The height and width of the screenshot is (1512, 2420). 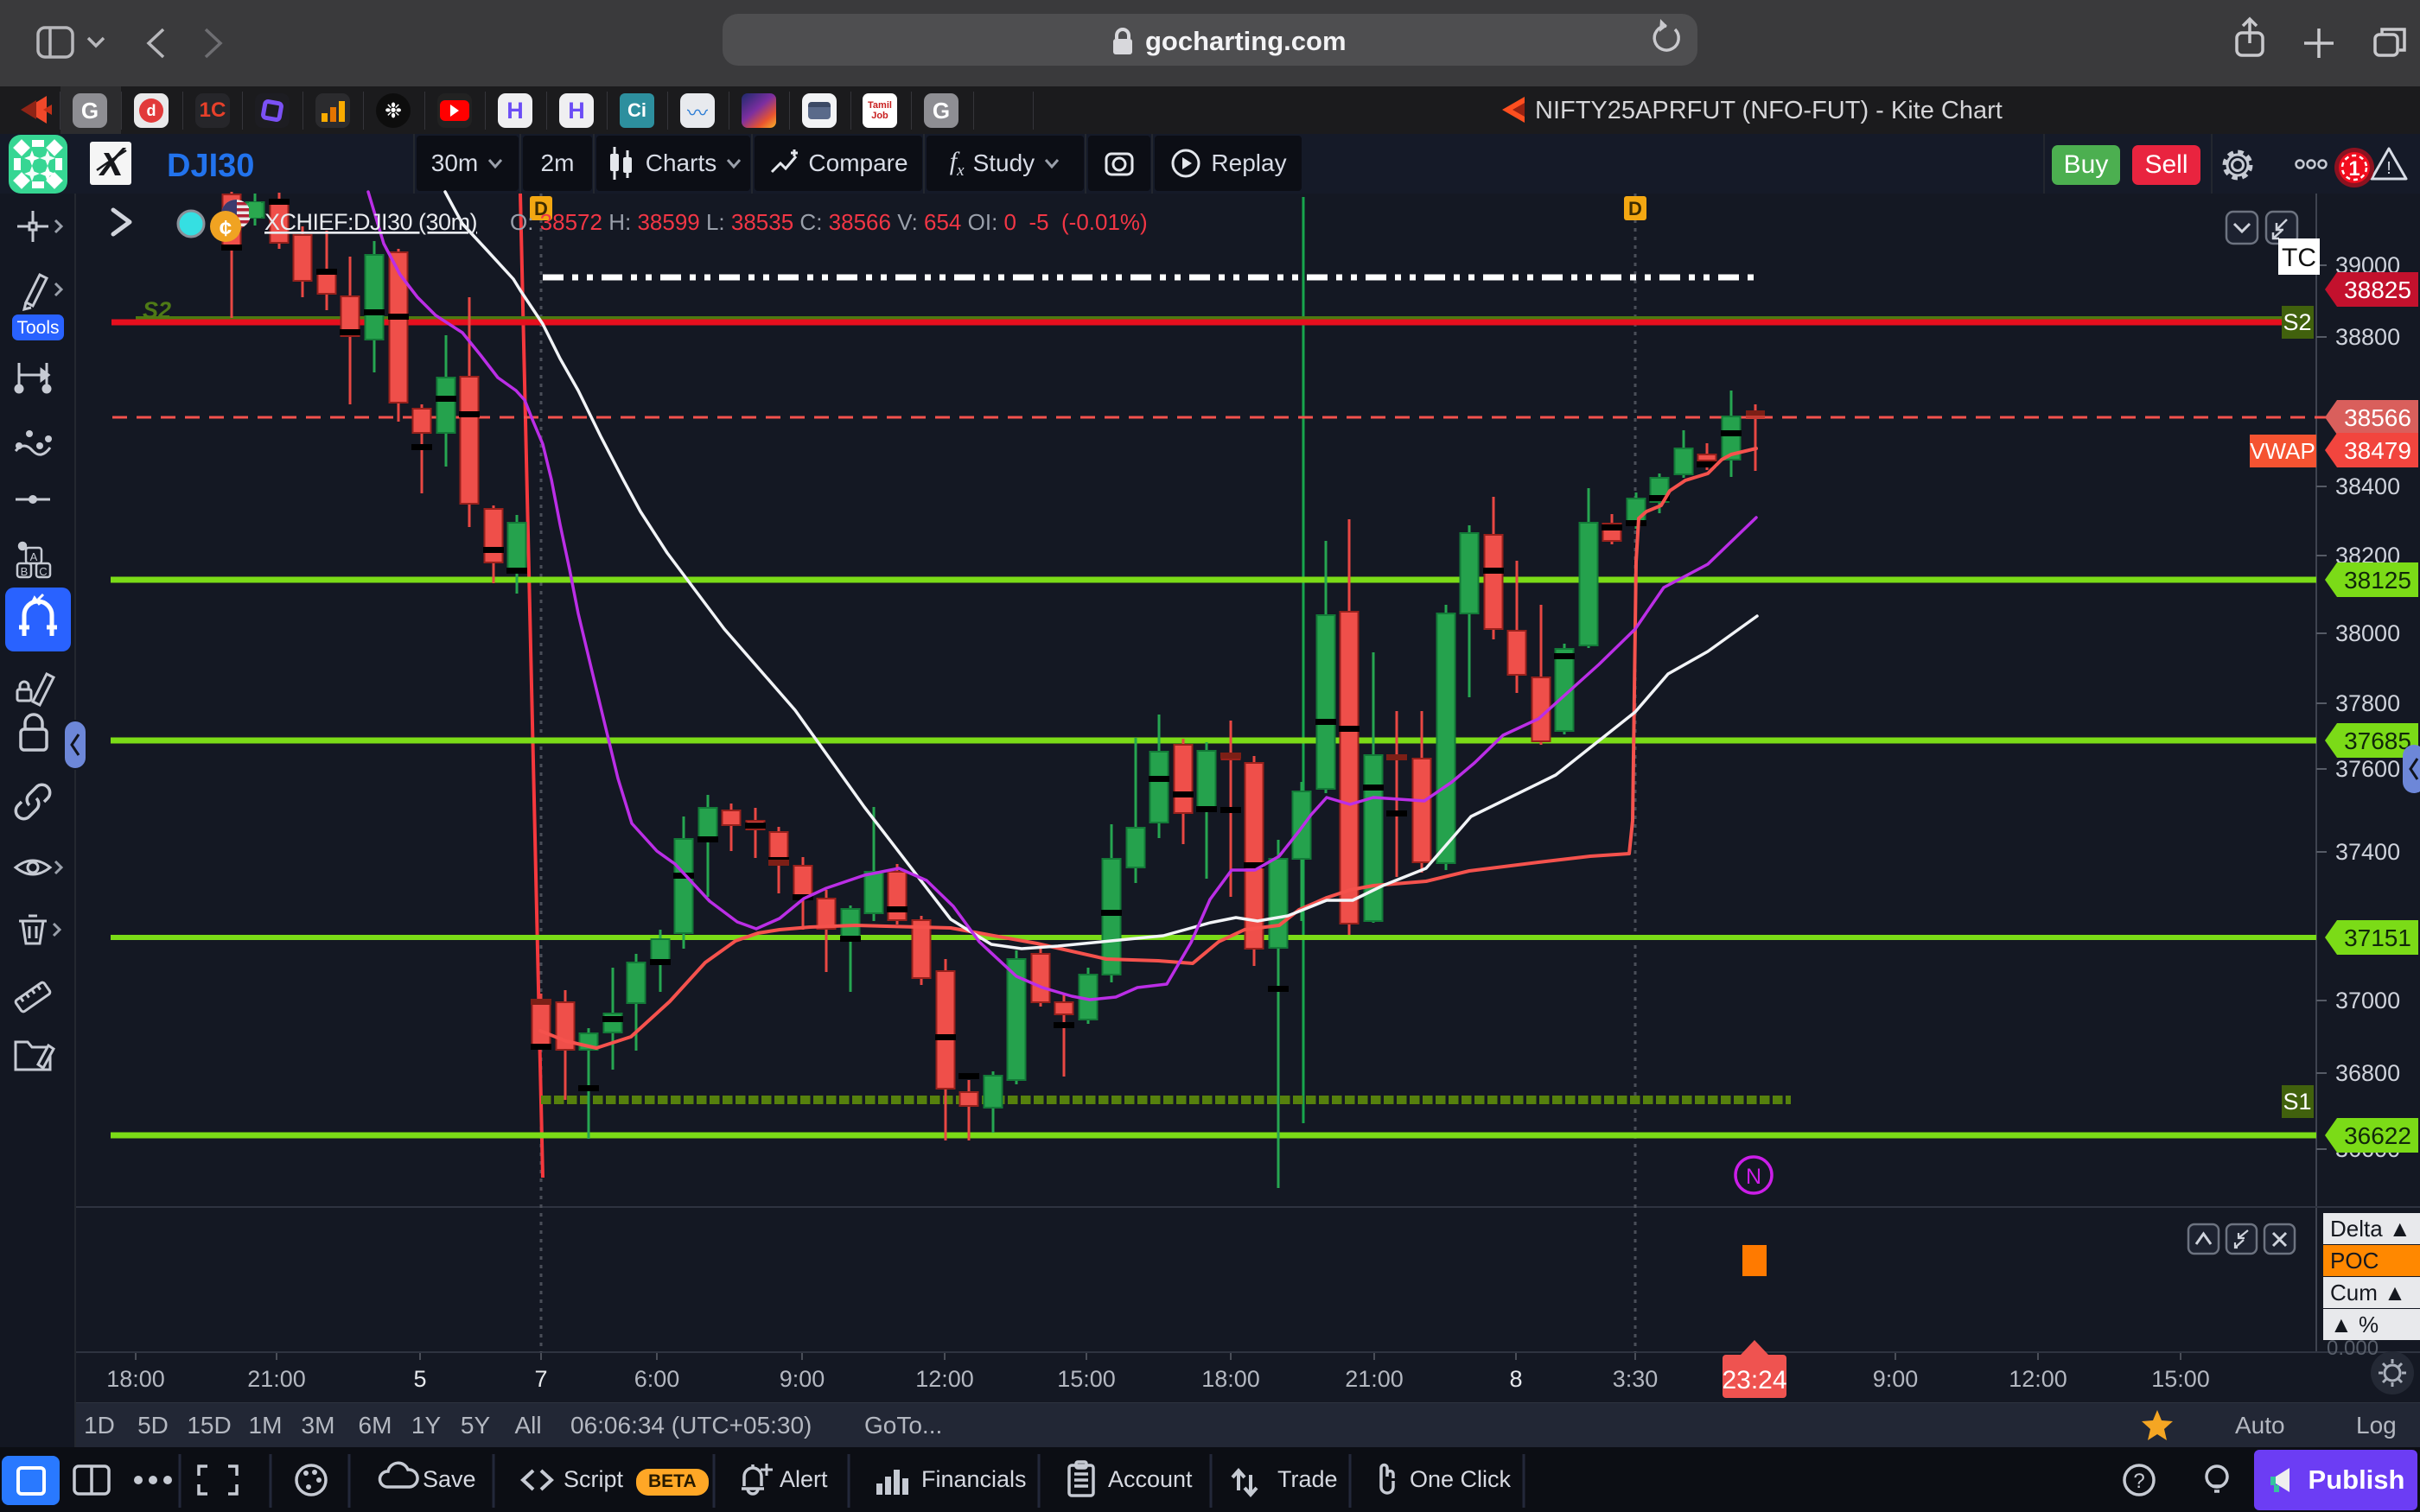 What do you see at coordinates (2368, 1293) in the screenshot?
I see `svg-text: Cum ▲` at bounding box center [2368, 1293].